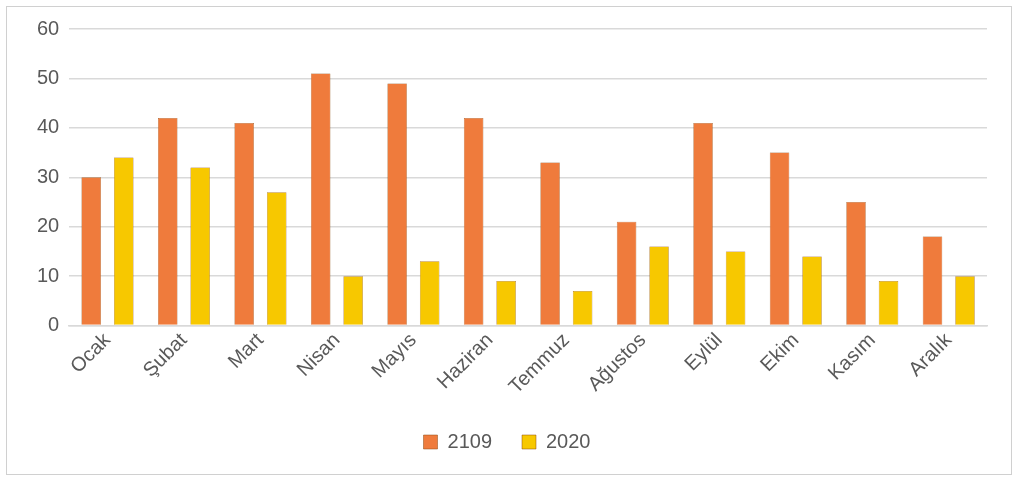 This screenshot has height=481, width=1018. Describe the element at coordinates (48, 225) in the screenshot. I see `y-tick-label: 20` at that location.